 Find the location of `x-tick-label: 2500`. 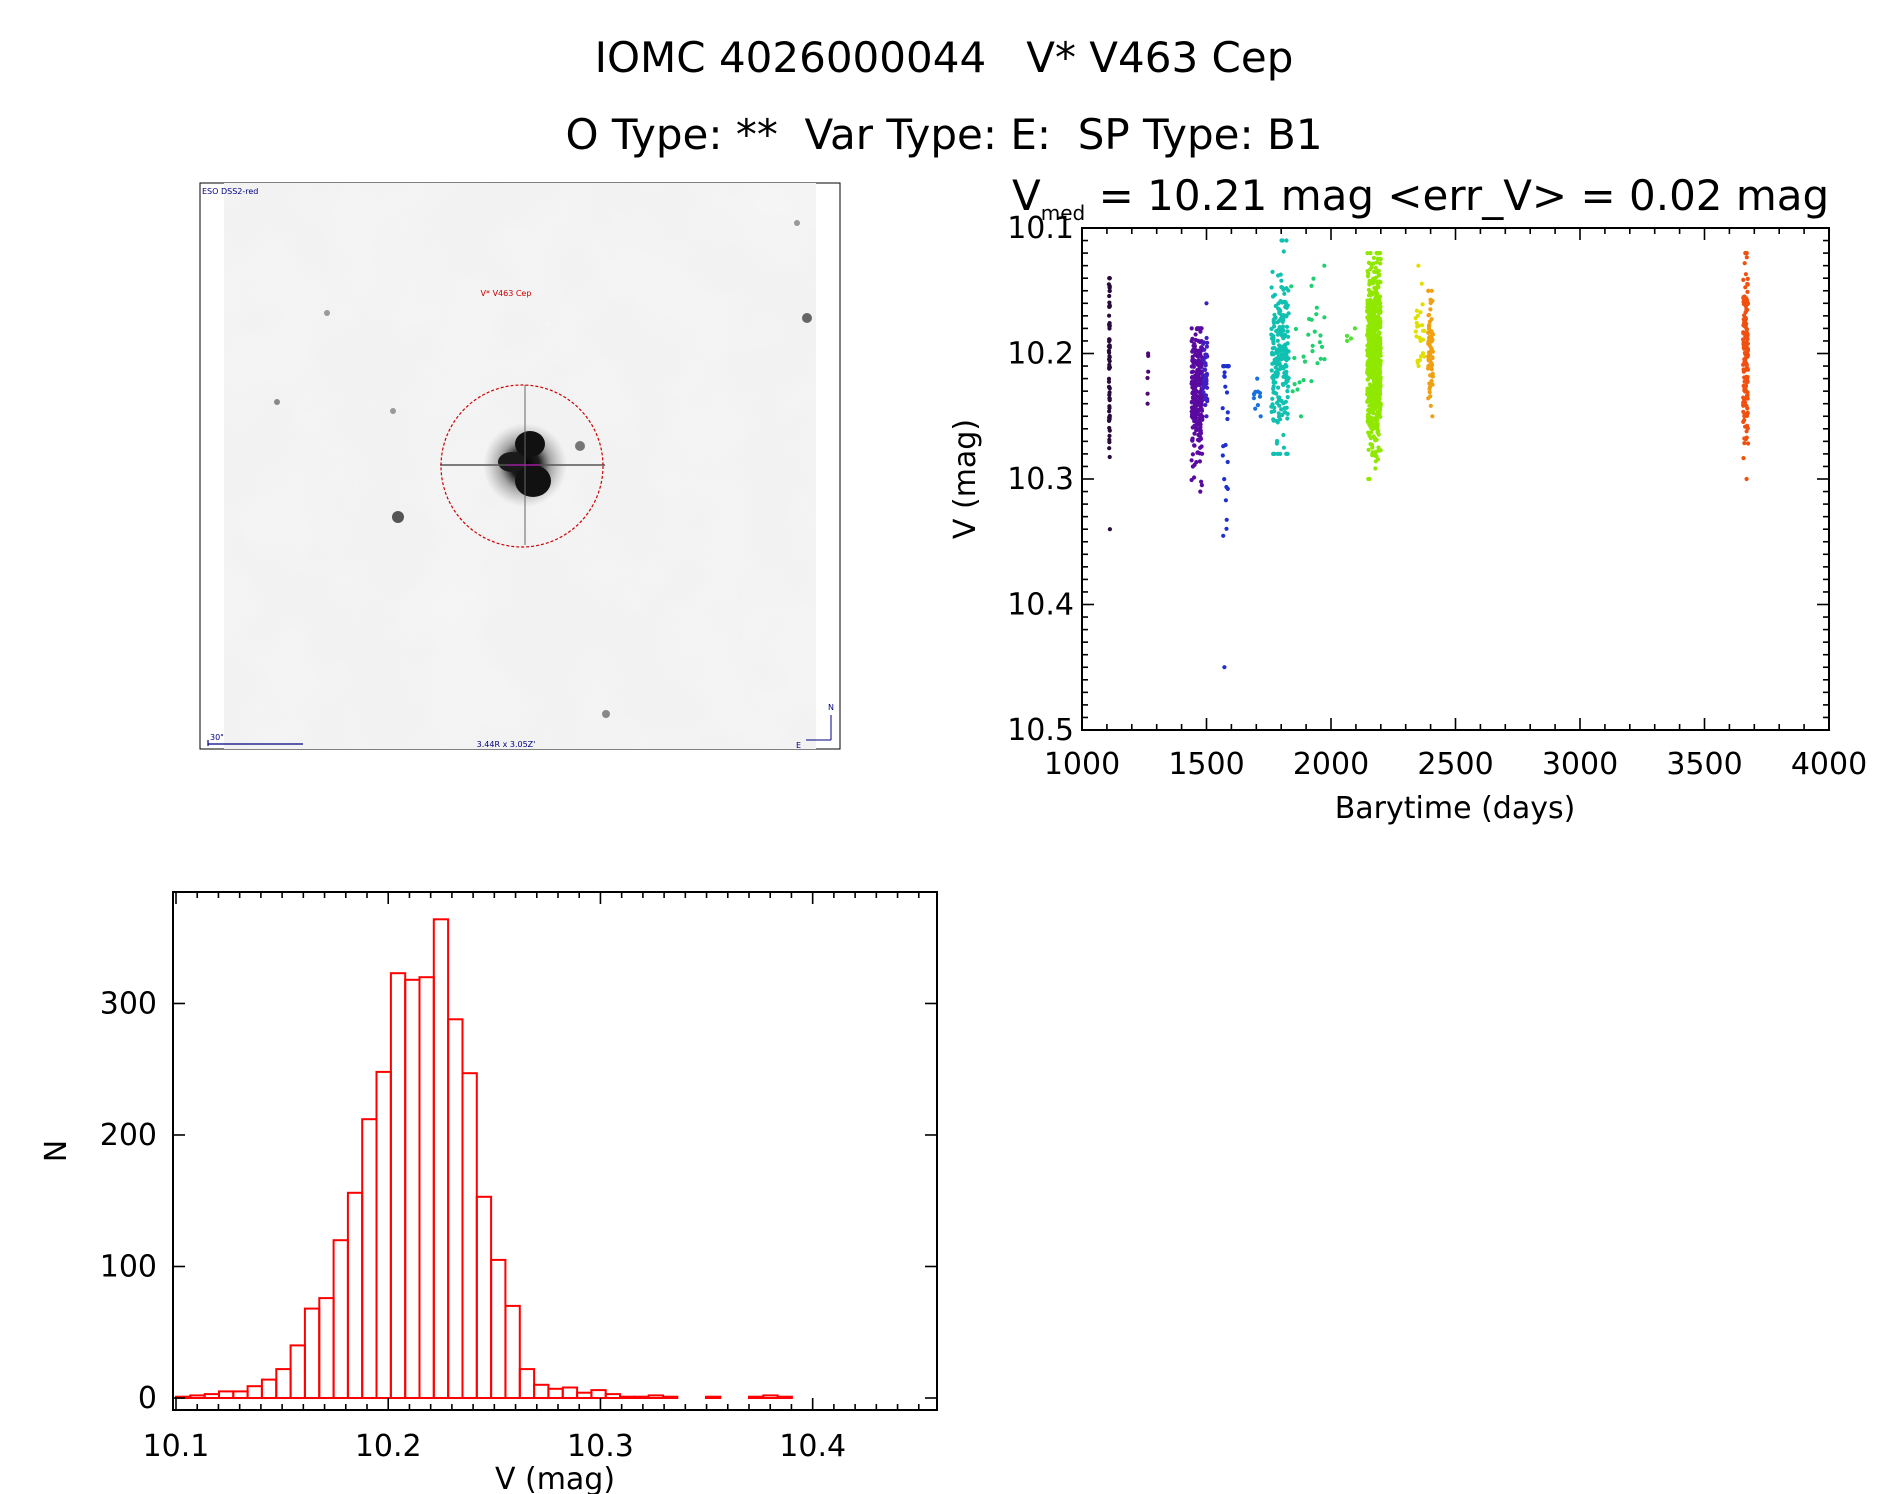

x-tick-label: 2500 is located at coordinates (1455, 764).